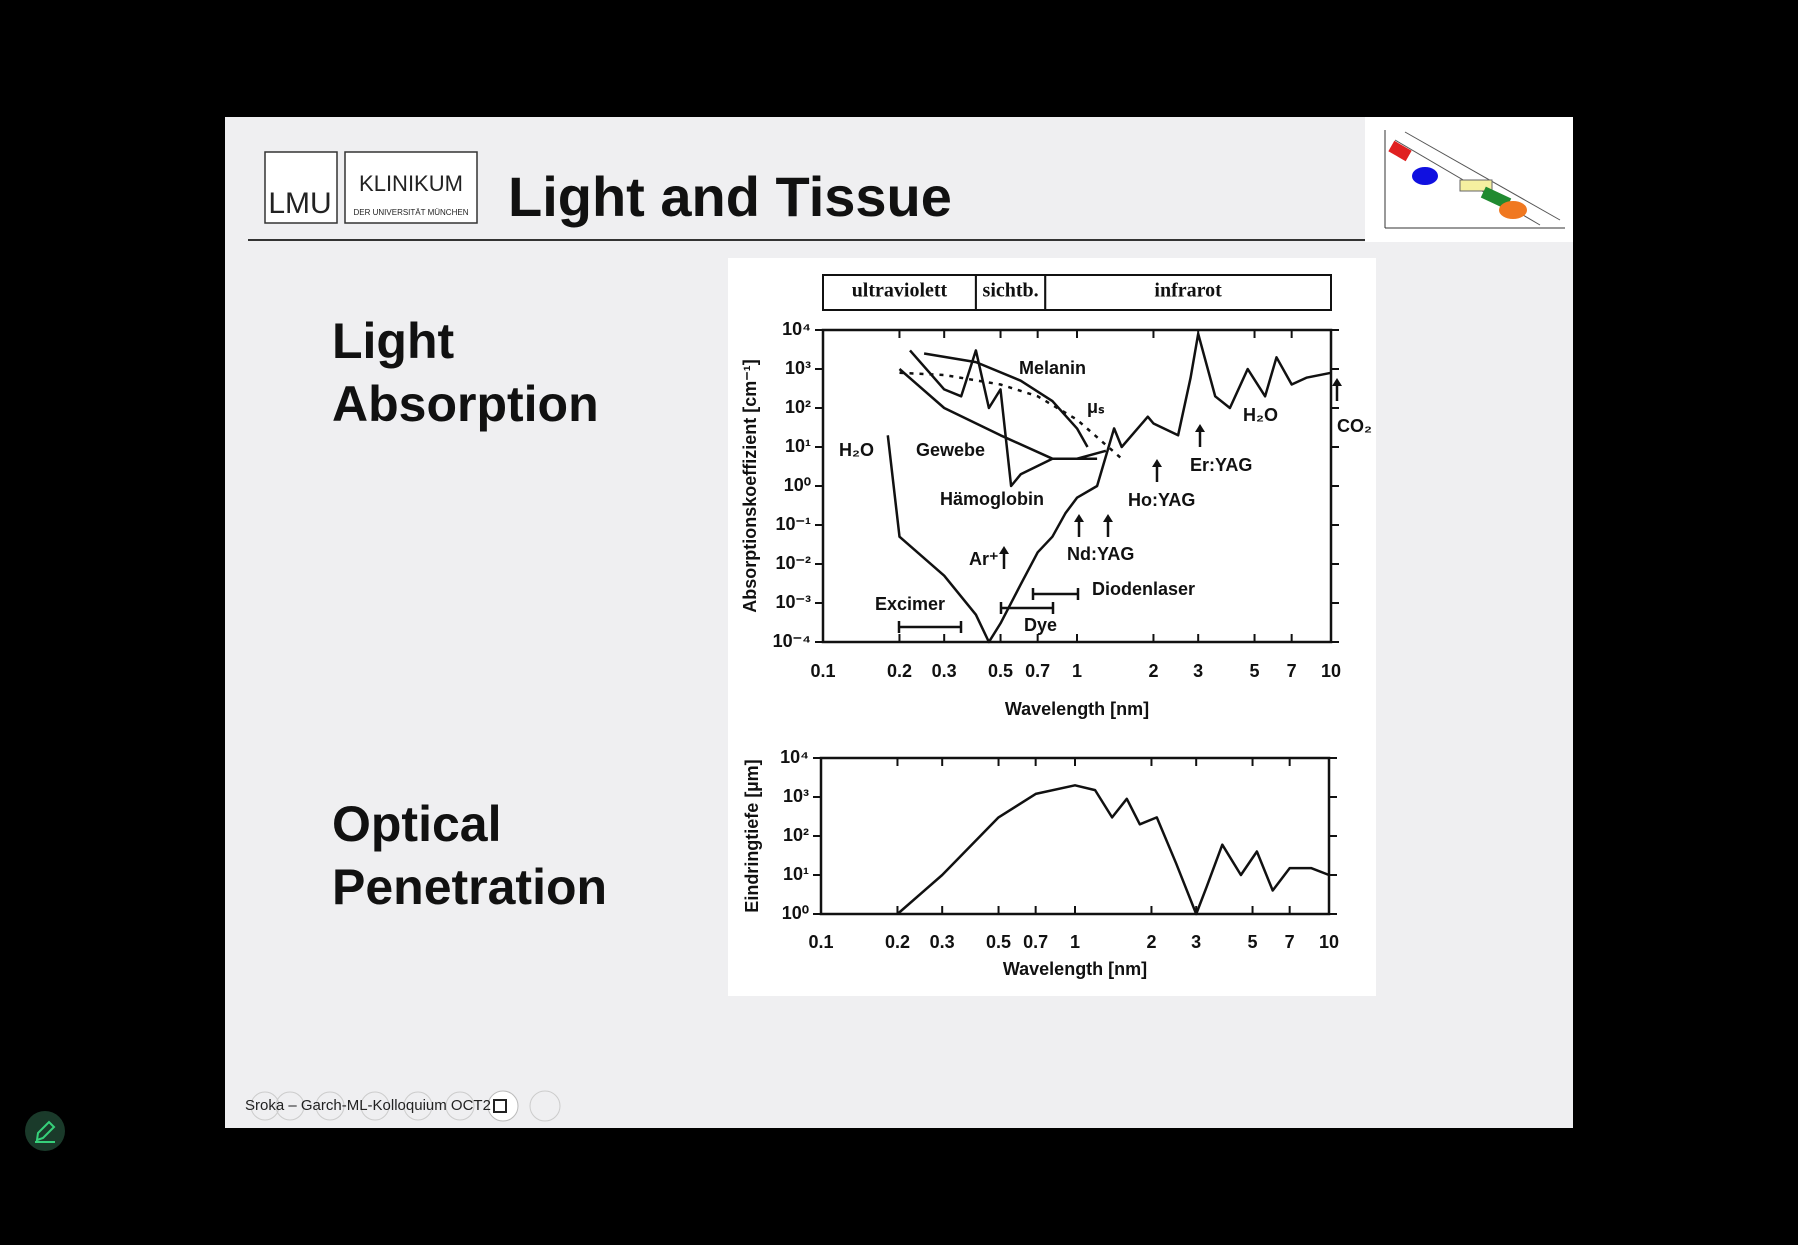  Describe the element at coordinates (1052, 368) in the screenshot. I see `series-label: Melanin` at that location.